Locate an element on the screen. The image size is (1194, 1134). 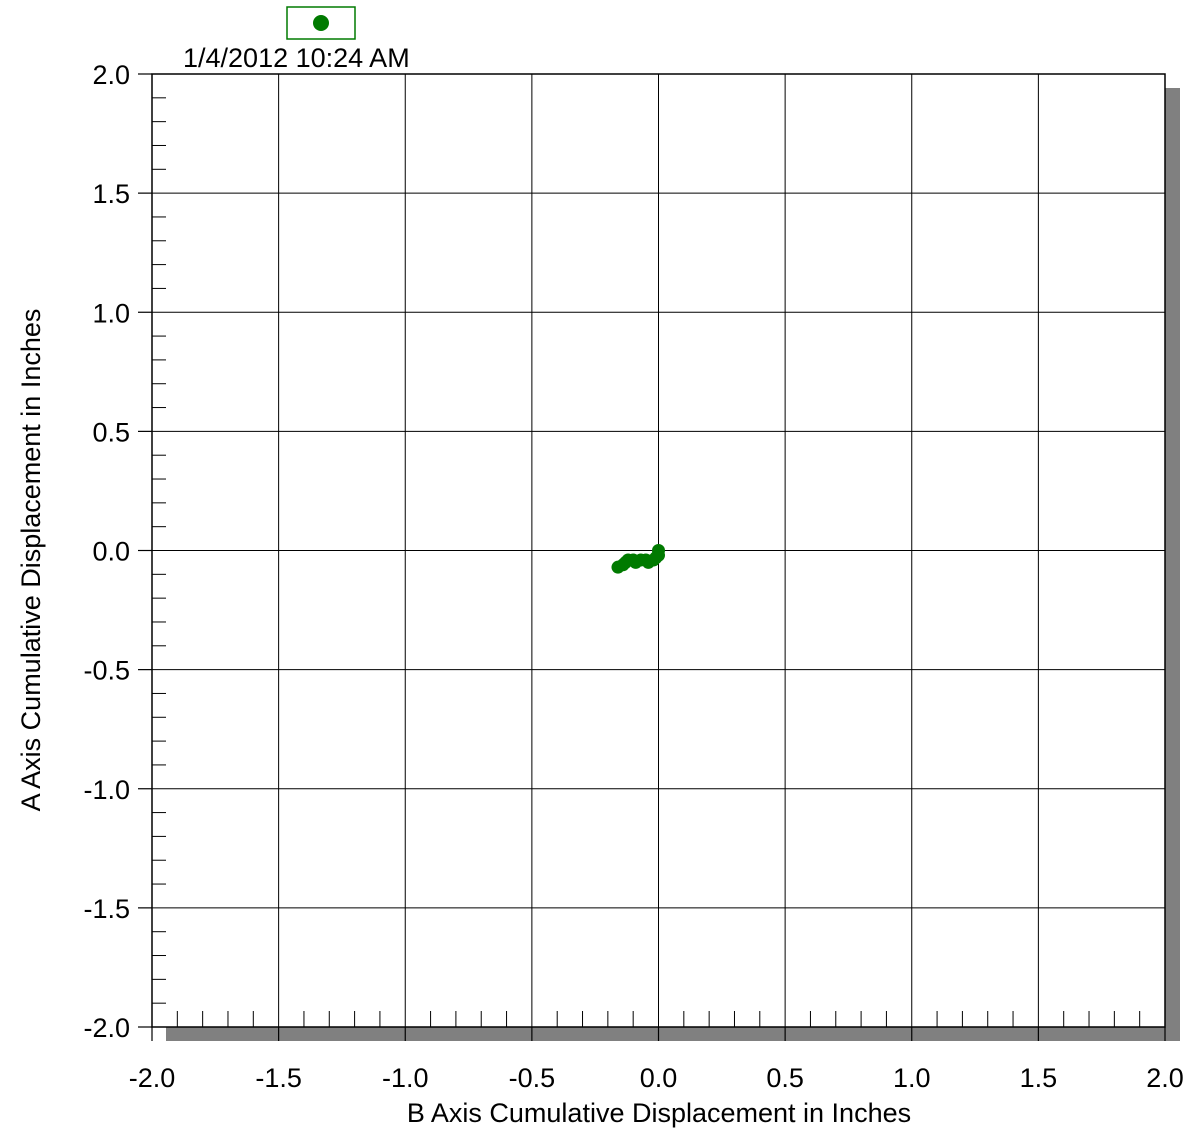
x-tick-label: -1.0 is located at coordinates (405, 1078).